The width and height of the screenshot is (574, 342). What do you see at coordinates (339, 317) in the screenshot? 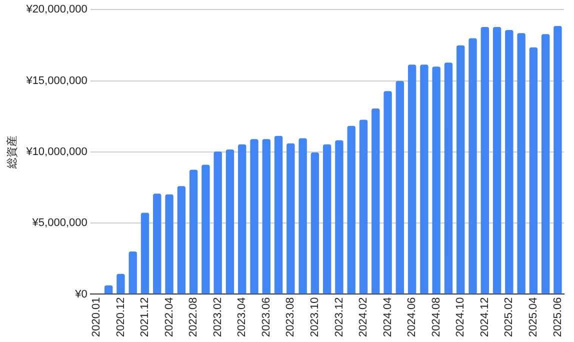
I see `x-tick-label: 2023.12` at bounding box center [339, 317].